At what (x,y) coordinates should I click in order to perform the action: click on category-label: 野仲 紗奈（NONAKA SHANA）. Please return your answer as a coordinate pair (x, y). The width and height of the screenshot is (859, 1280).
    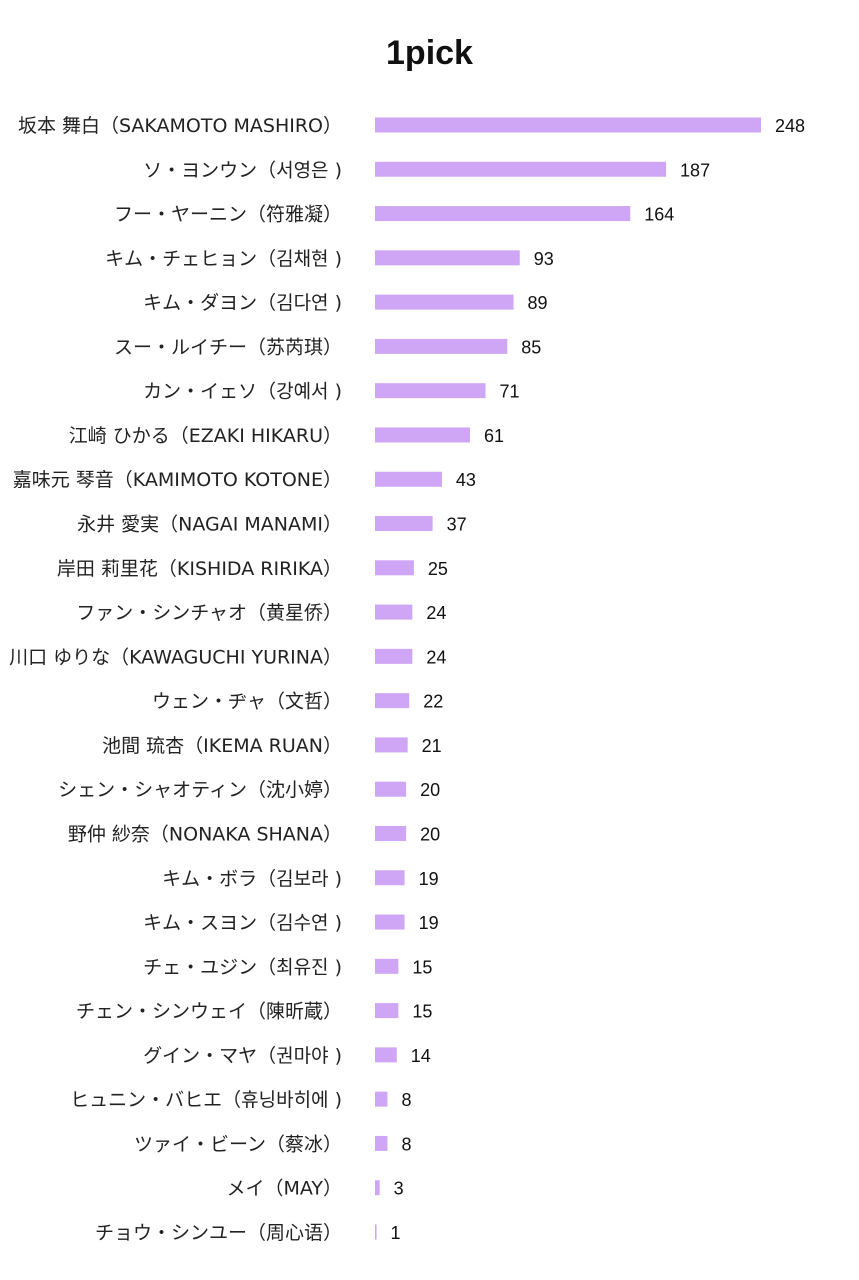
    Looking at the image, I should click on (205, 834).